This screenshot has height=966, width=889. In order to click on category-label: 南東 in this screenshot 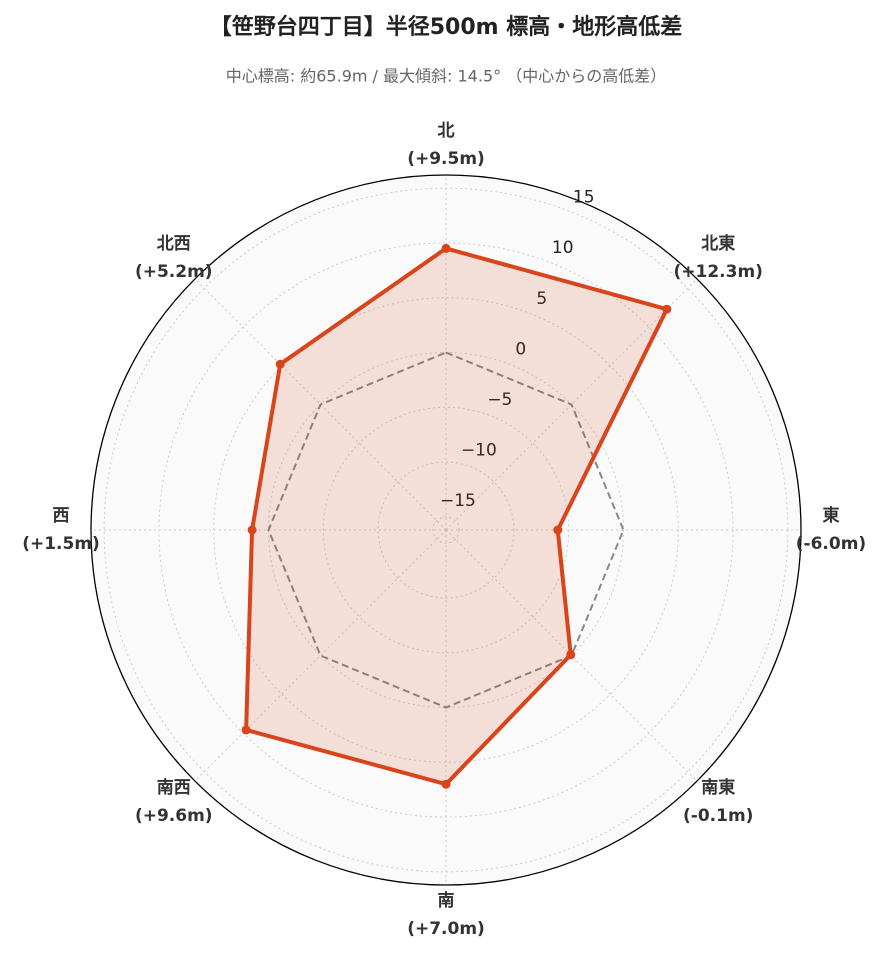, I will do `click(718, 787)`.